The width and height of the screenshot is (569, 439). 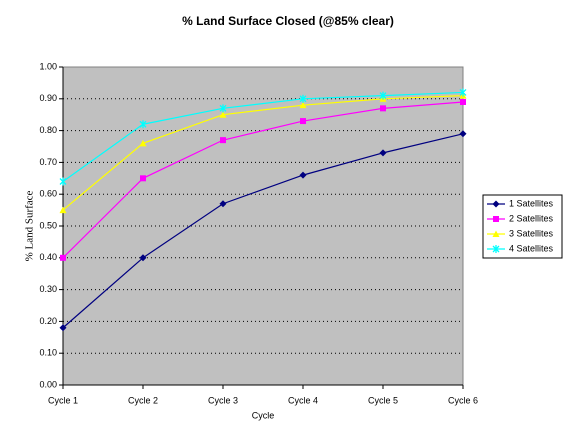 I want to click on y-tick-label: 0.20, so click(x=48, y=321).